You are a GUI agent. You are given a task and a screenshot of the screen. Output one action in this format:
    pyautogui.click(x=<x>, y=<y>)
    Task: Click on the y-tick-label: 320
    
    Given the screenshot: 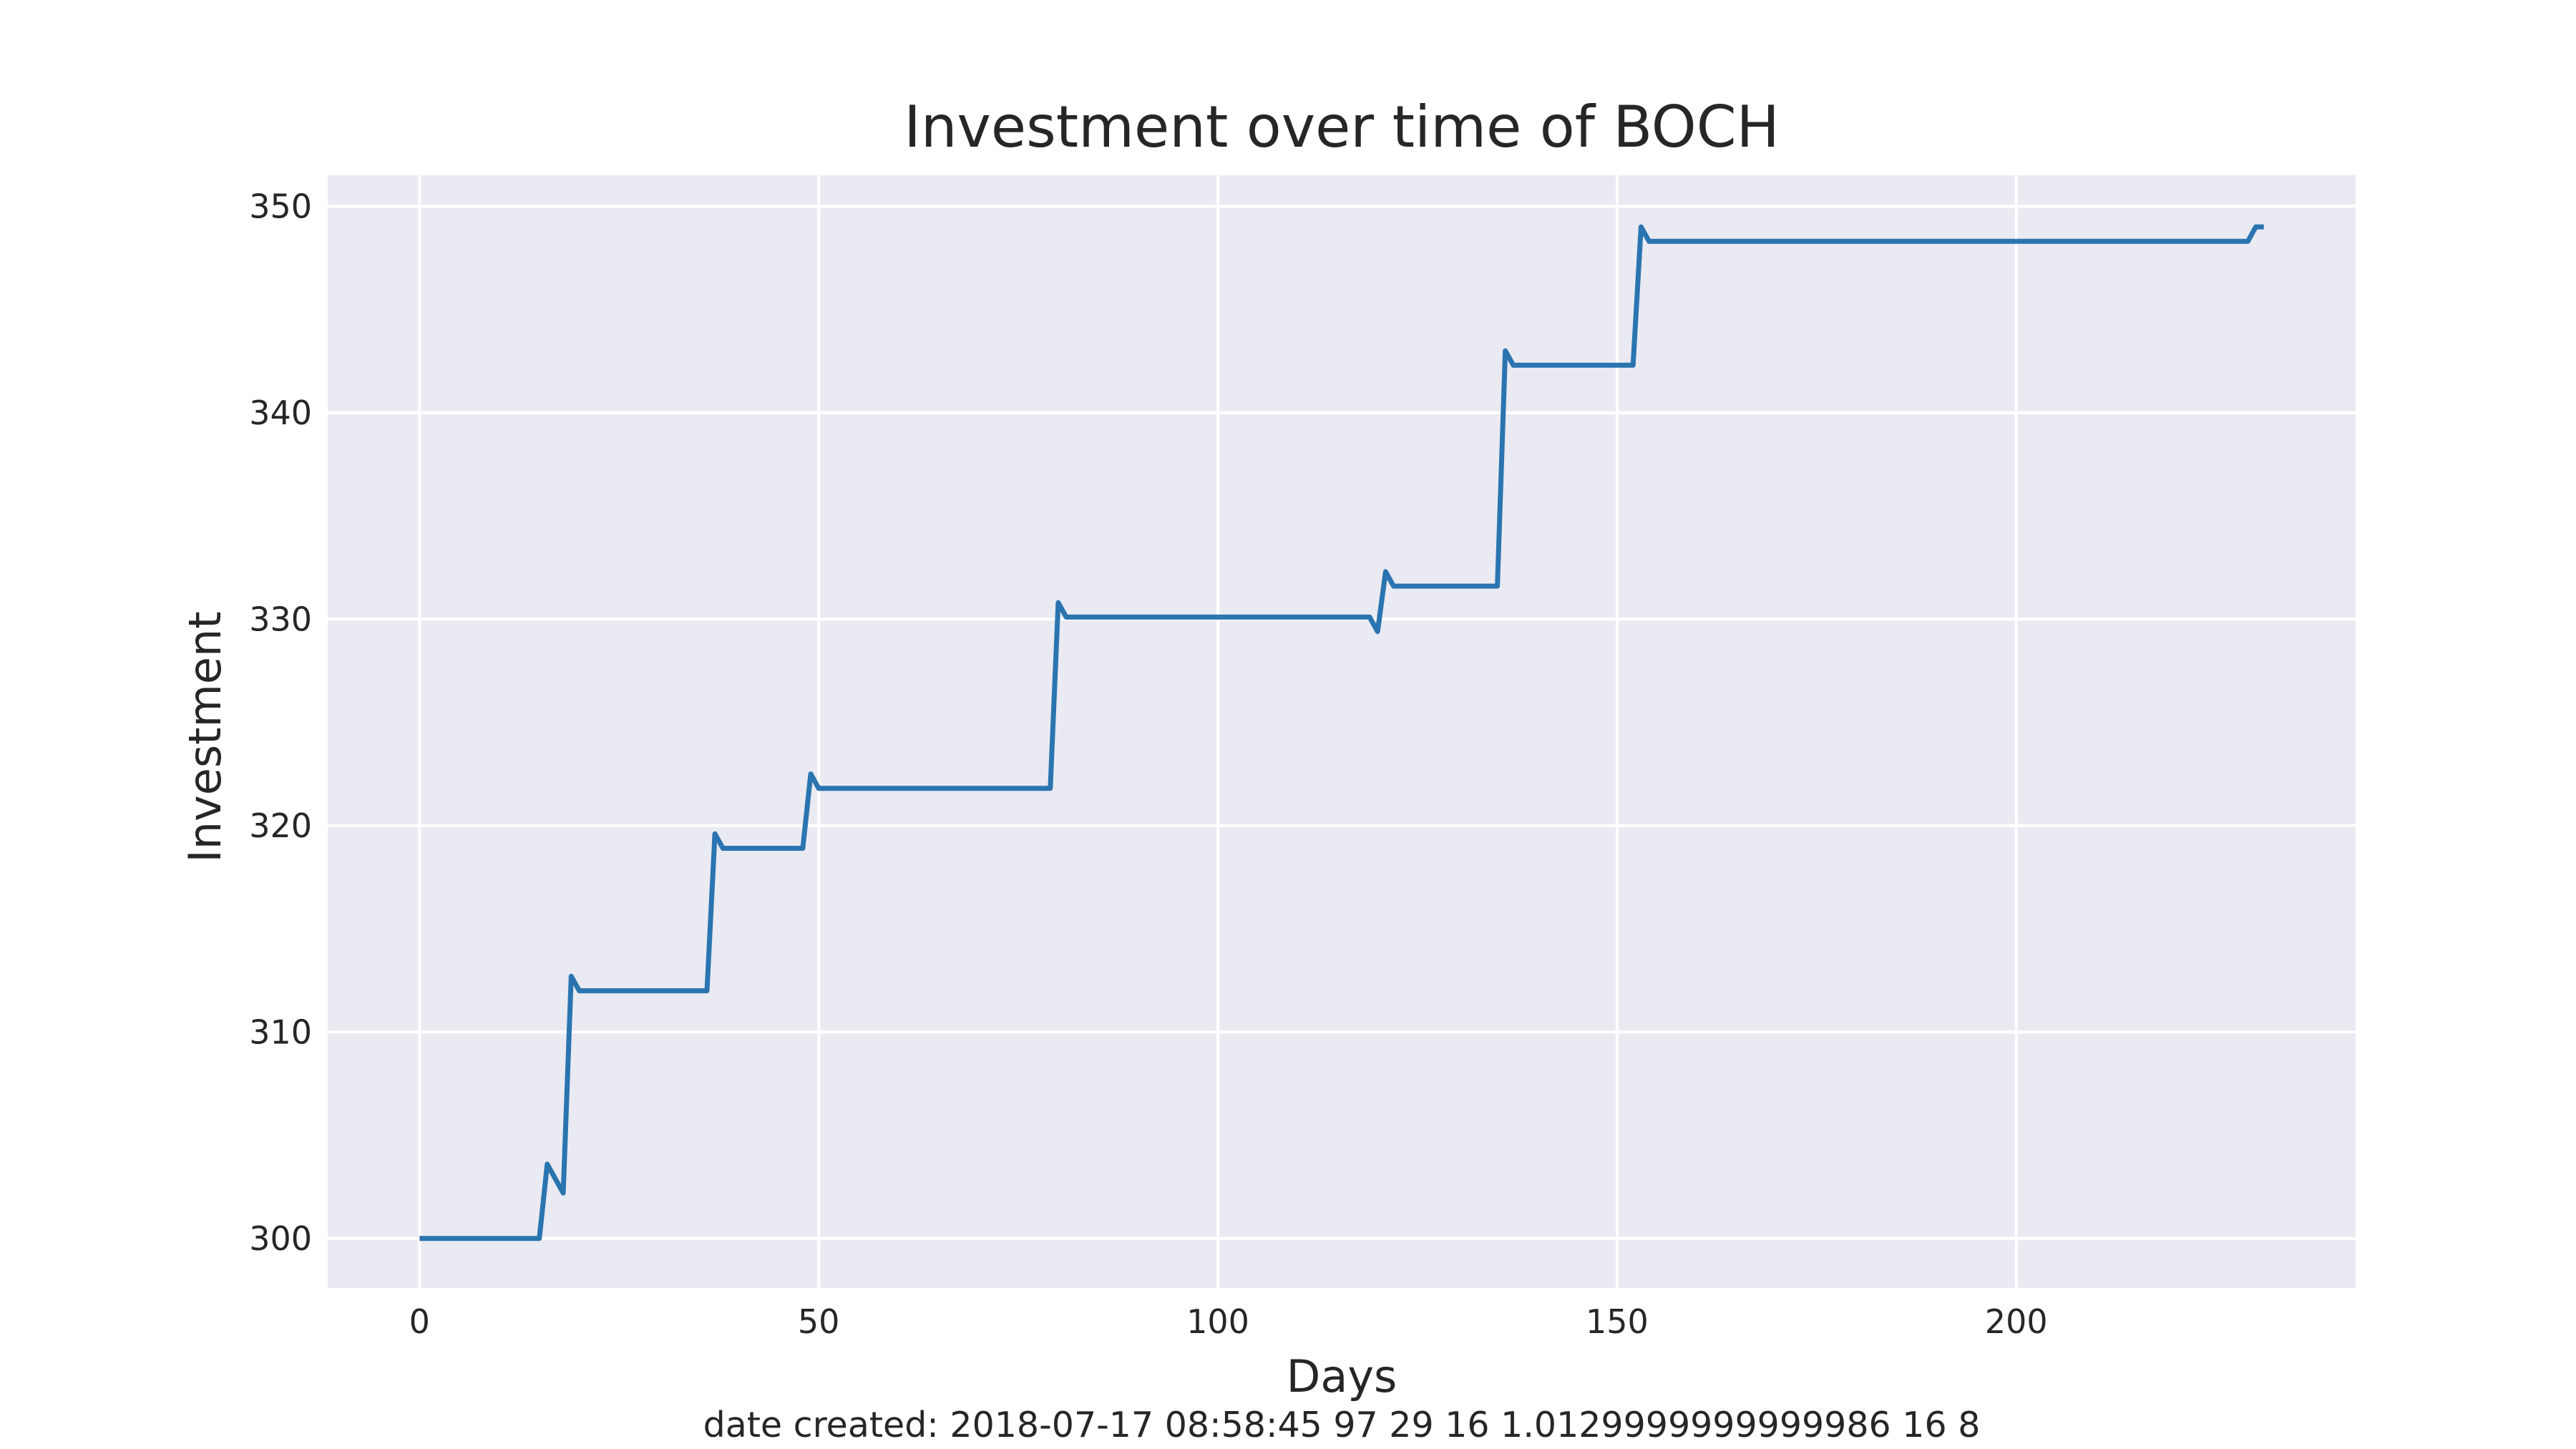 What is the action you would take?
    pyautogui.click(x=280, y=825)
    